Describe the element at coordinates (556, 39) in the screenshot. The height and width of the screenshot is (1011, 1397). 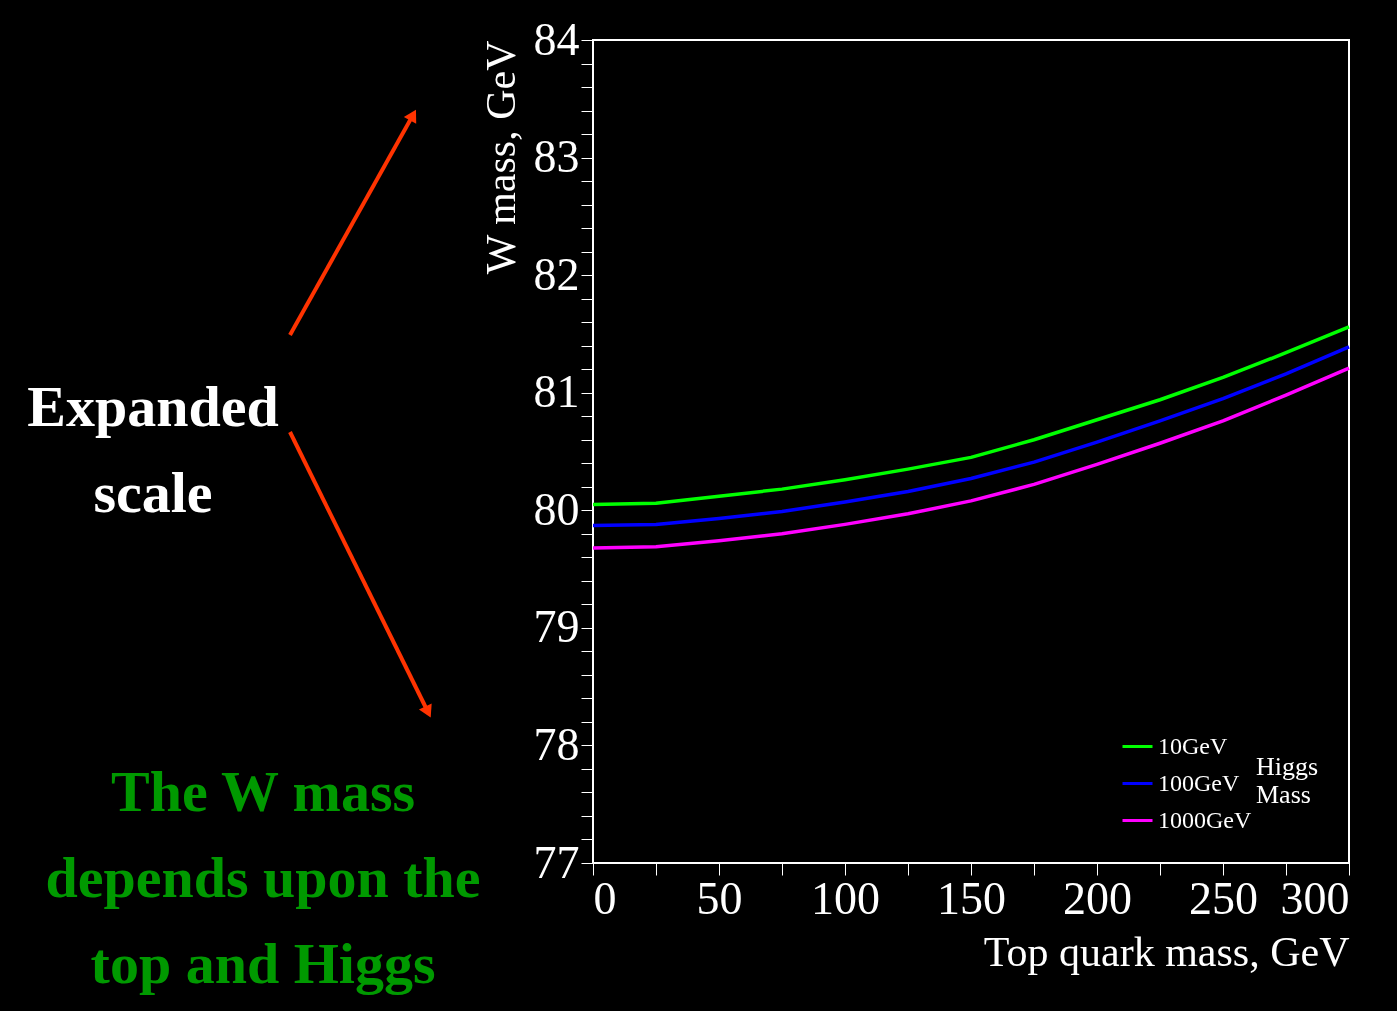
I see `y-tick-label: 84` at that location.